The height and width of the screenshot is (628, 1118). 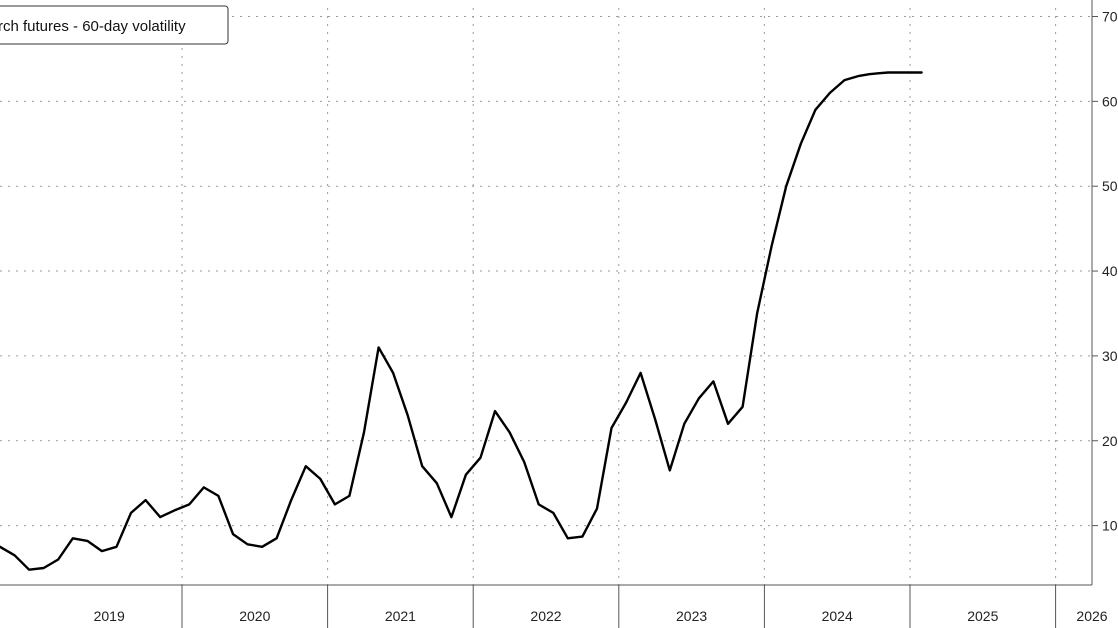 I want to click on x-tick-label: 2026, so click(x=1091, y=616).